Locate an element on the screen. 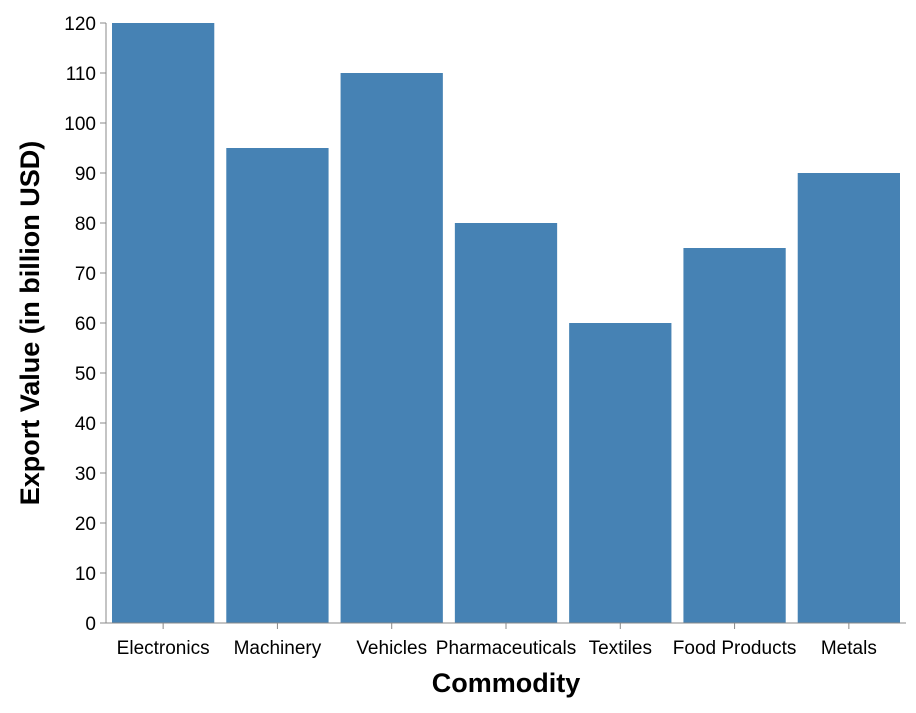  y-ticks: 0 10 20 30 40 50 60 70 80 90 100 110 120 is located at coordinates (85, 324).